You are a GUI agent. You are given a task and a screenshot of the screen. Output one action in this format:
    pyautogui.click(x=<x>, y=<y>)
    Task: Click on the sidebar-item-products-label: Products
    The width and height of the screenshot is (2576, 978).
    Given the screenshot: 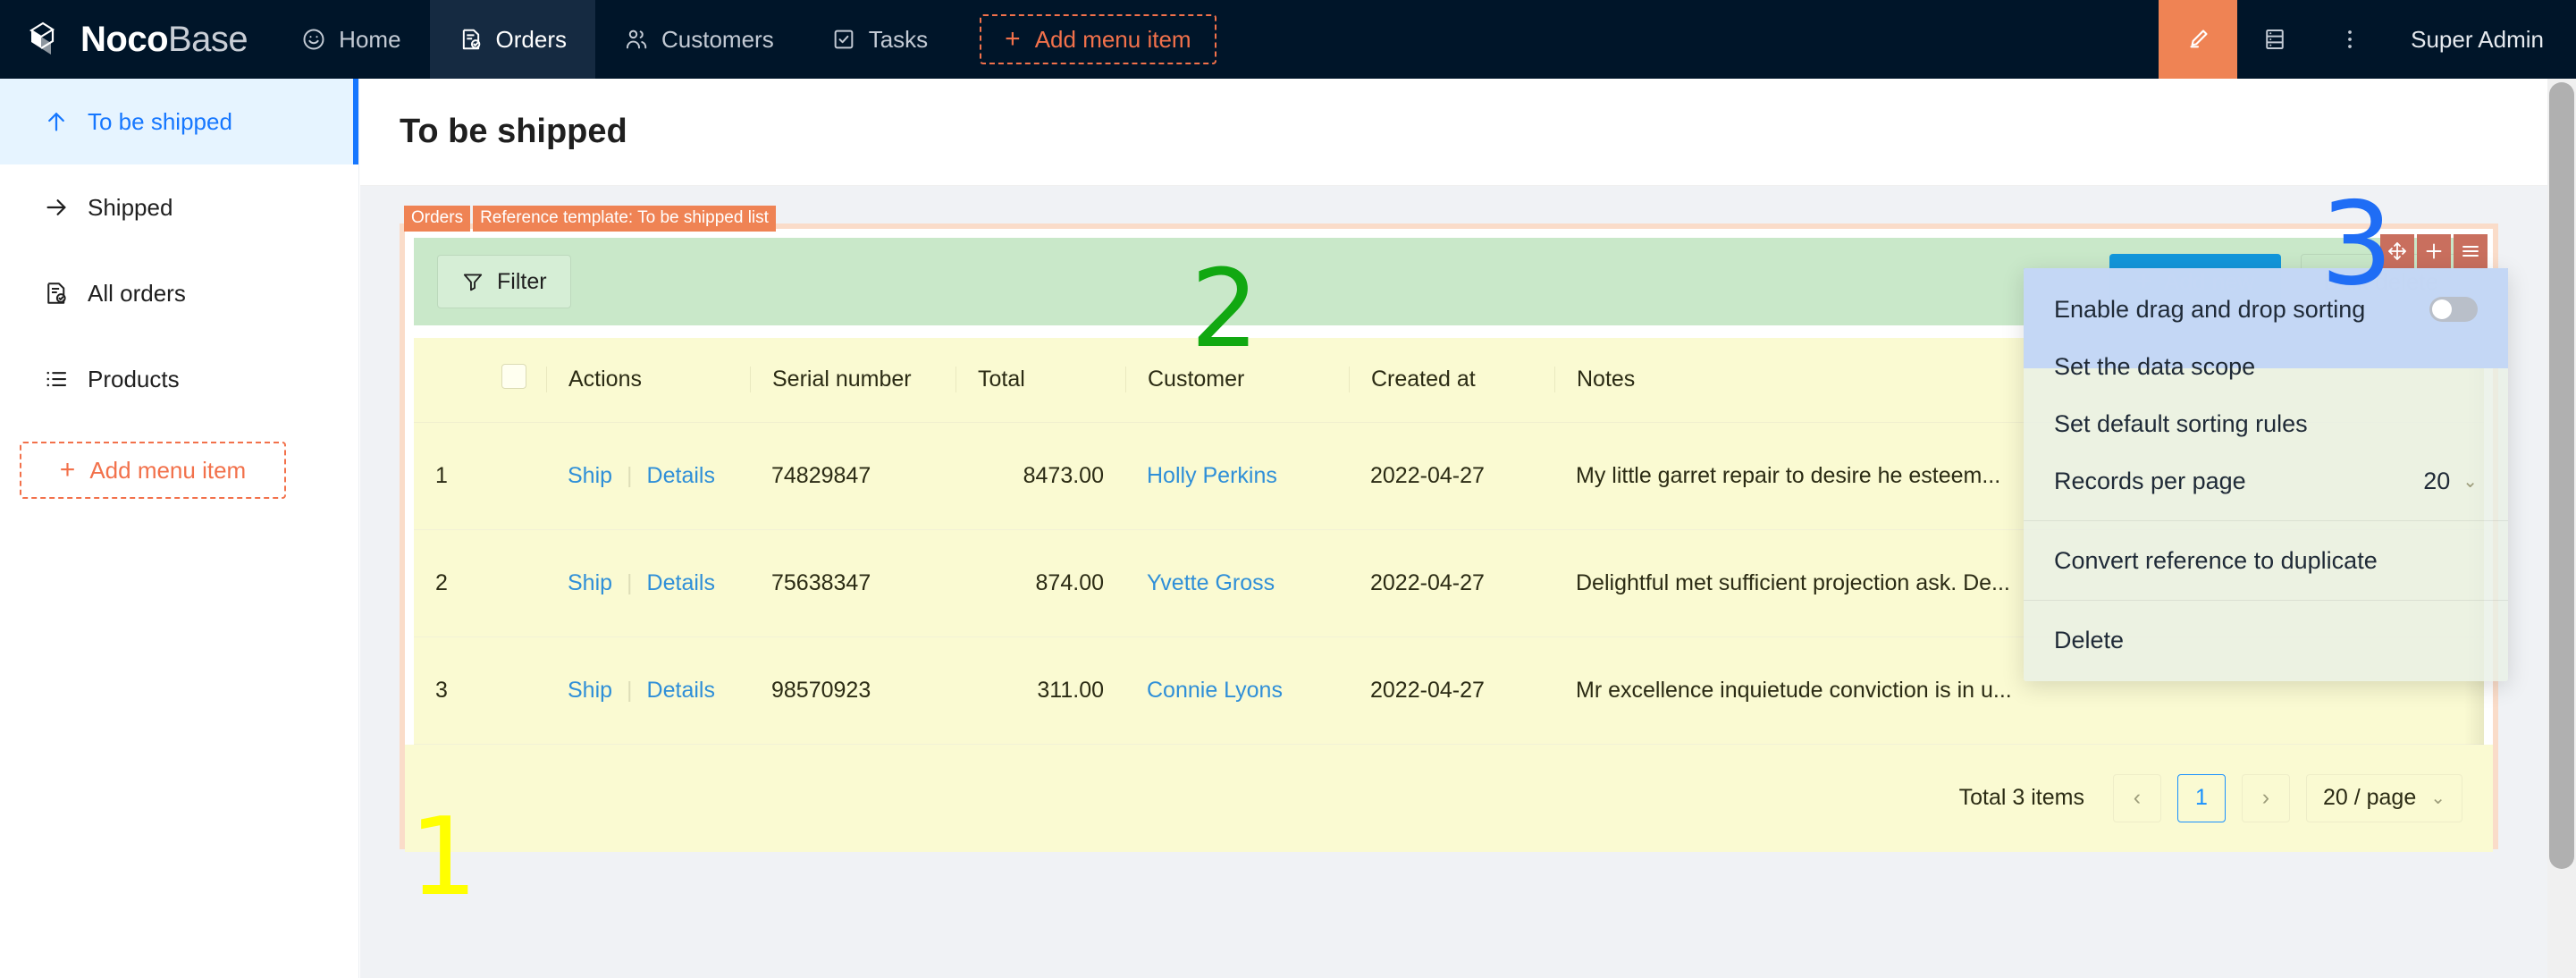 What is the action you would take?
    pyautogui.click(x=134, y=378)
    